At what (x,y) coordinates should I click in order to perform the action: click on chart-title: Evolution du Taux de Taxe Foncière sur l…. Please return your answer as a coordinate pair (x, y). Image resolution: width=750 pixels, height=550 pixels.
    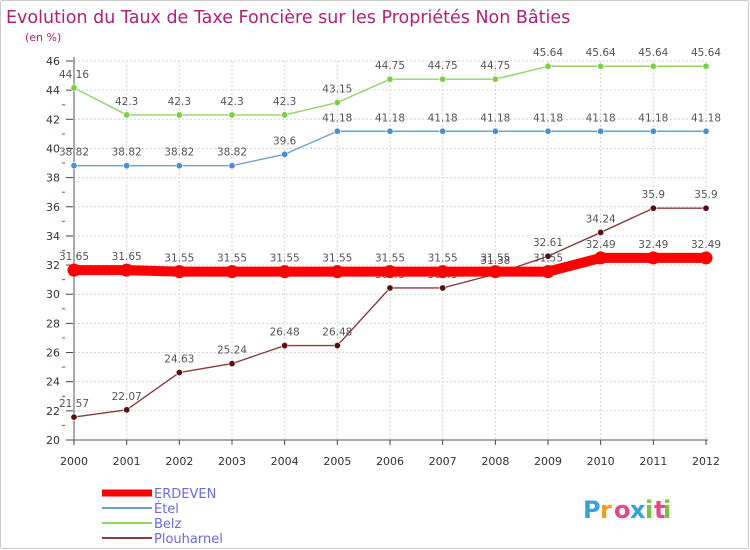
    Looking at the image, I should click on (288, 18).